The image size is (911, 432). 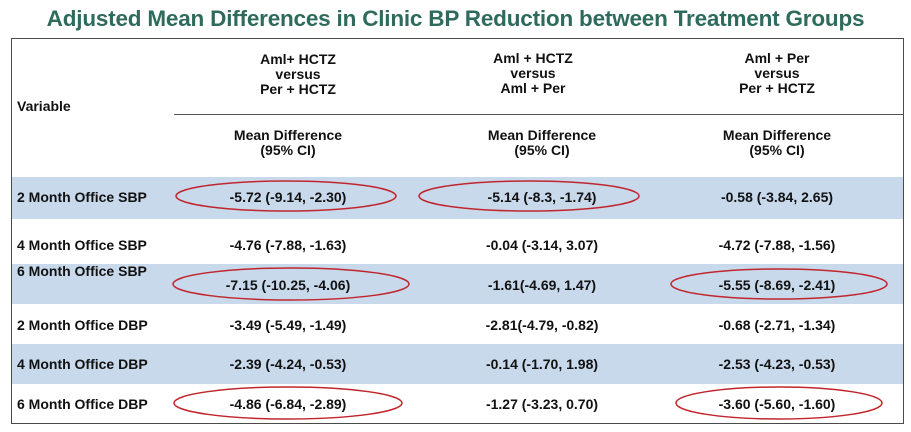 What do you see at coordinates (777, 245) in the screenshot?
I see `cell-value: -4.72 (-7.88, -1.56)` at bounding box center [777, 245].